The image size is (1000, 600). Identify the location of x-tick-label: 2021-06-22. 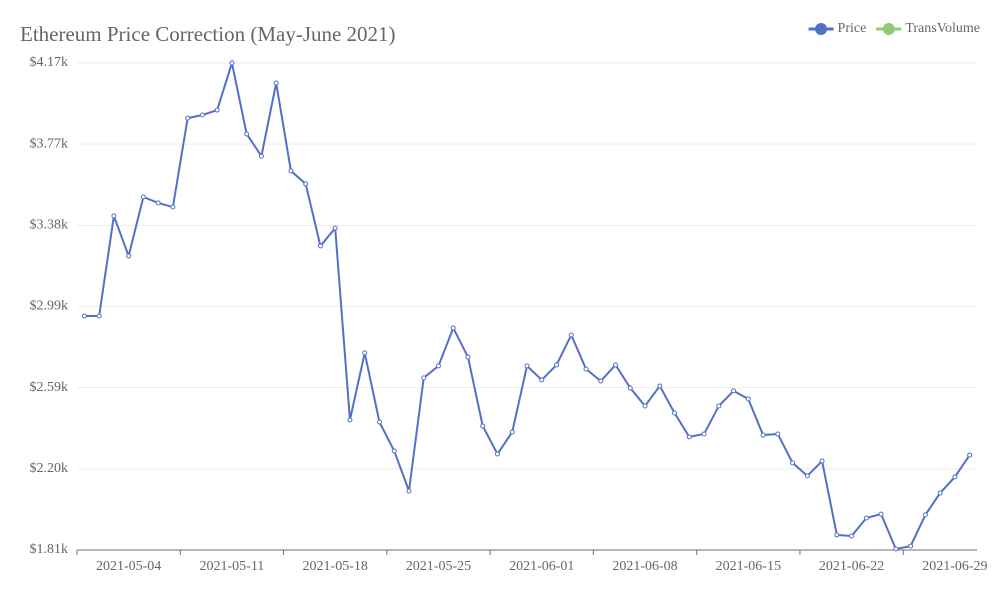
(851, 566).